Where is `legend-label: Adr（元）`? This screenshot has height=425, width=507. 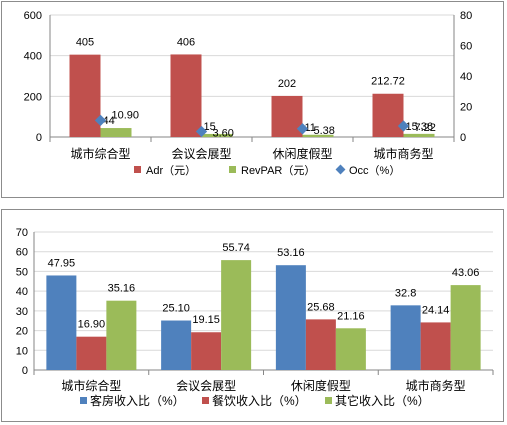
legend-label: Adr（元） is located at coordinates (171, 170).